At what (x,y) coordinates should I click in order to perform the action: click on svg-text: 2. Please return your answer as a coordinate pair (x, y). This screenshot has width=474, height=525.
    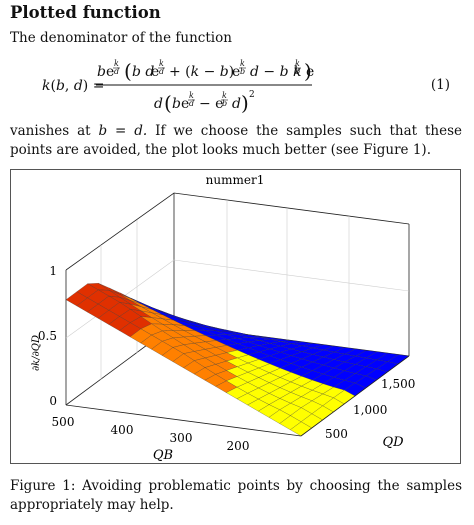
    Looking at the image, I should click on (252, 95).